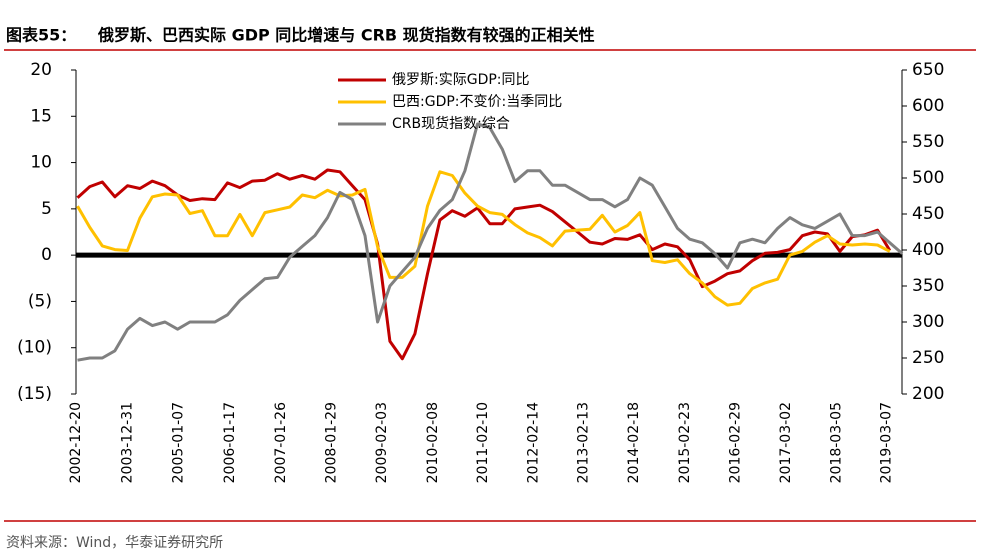  What do you see at coordinates (928, 106) in the screenshot?
I see `y2-tick-label: 600` at bounding box center [928, 106].